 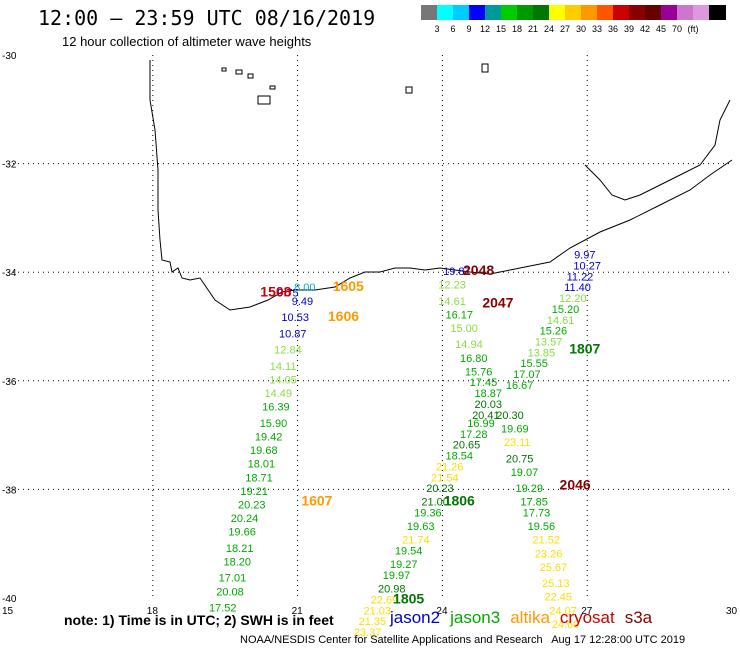 What do you see at coordinates (428, 514) in the screenshot?
I see `wave-height-value: 19.36` at bounding box center [428, 514].